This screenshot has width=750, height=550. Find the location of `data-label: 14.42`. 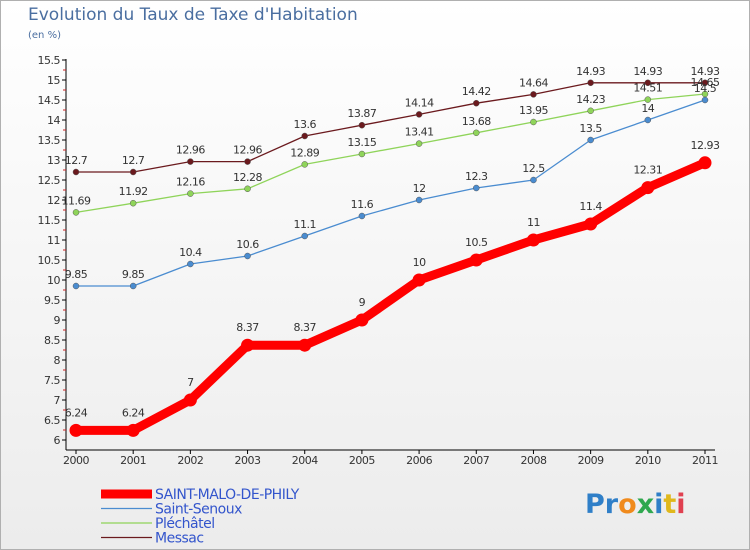

data-label: 14.42 is located at coordinates (476, 91).